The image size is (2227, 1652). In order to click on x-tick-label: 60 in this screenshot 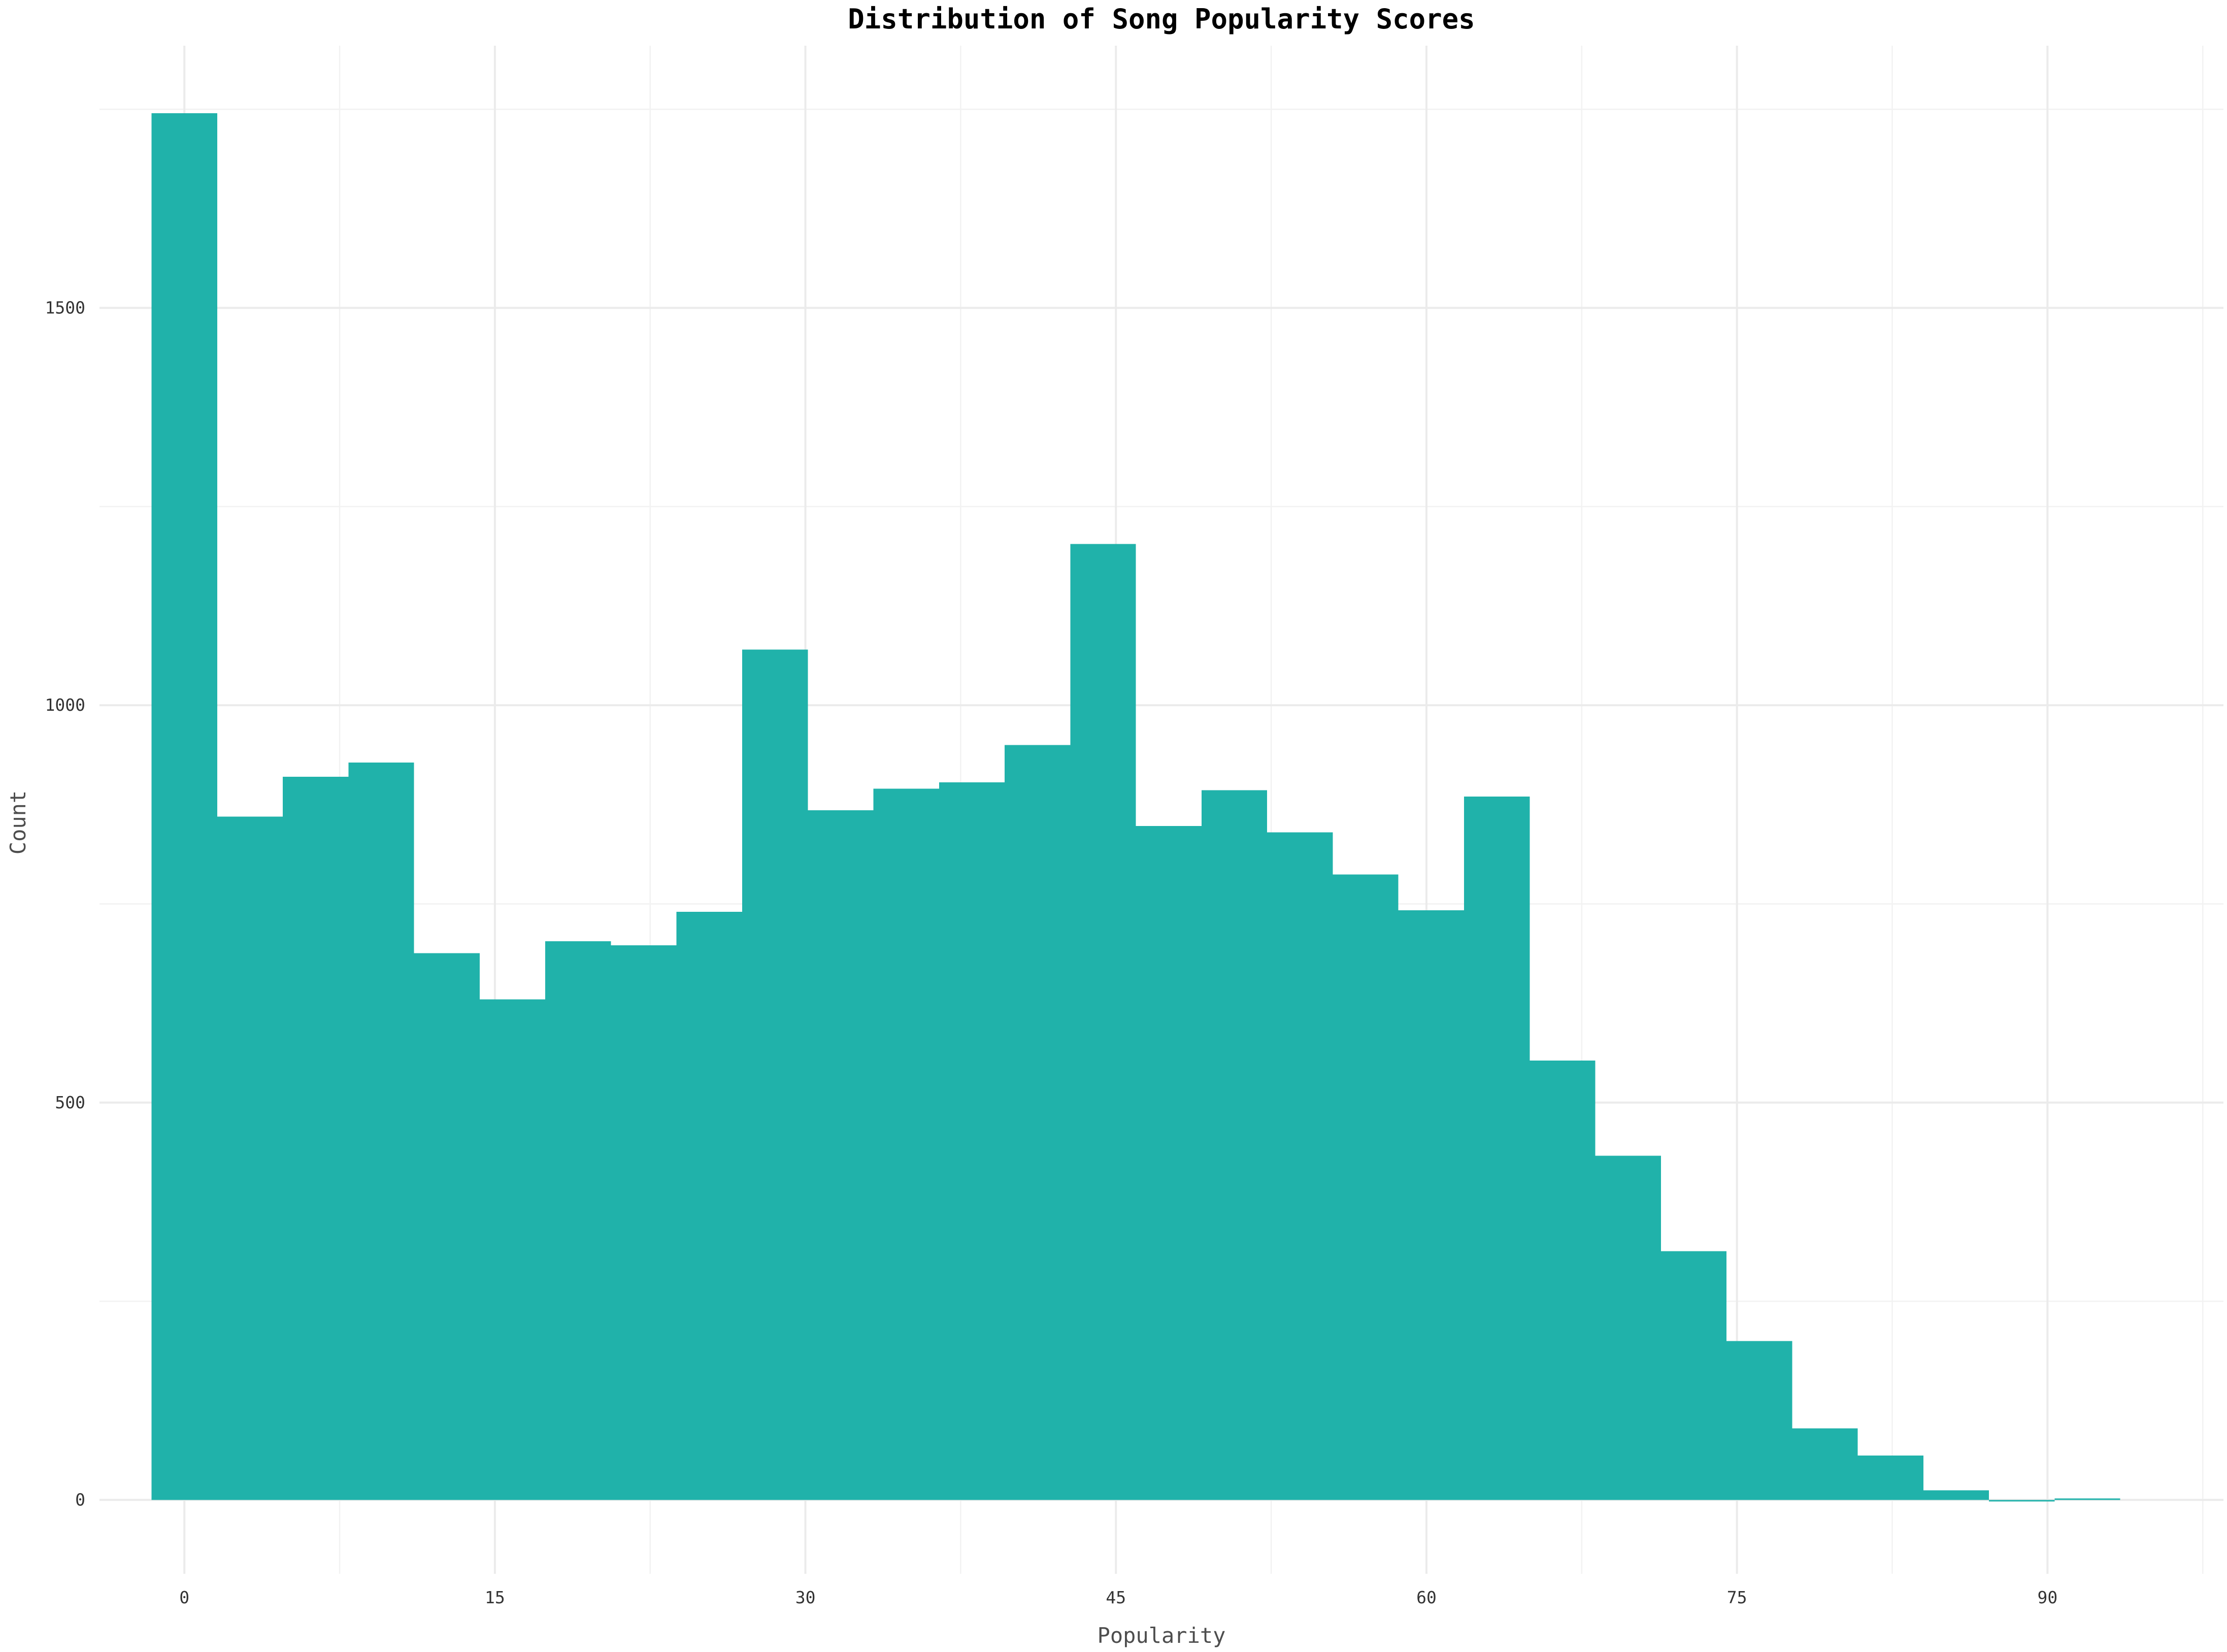, I will do `click(1426, 1597)`.